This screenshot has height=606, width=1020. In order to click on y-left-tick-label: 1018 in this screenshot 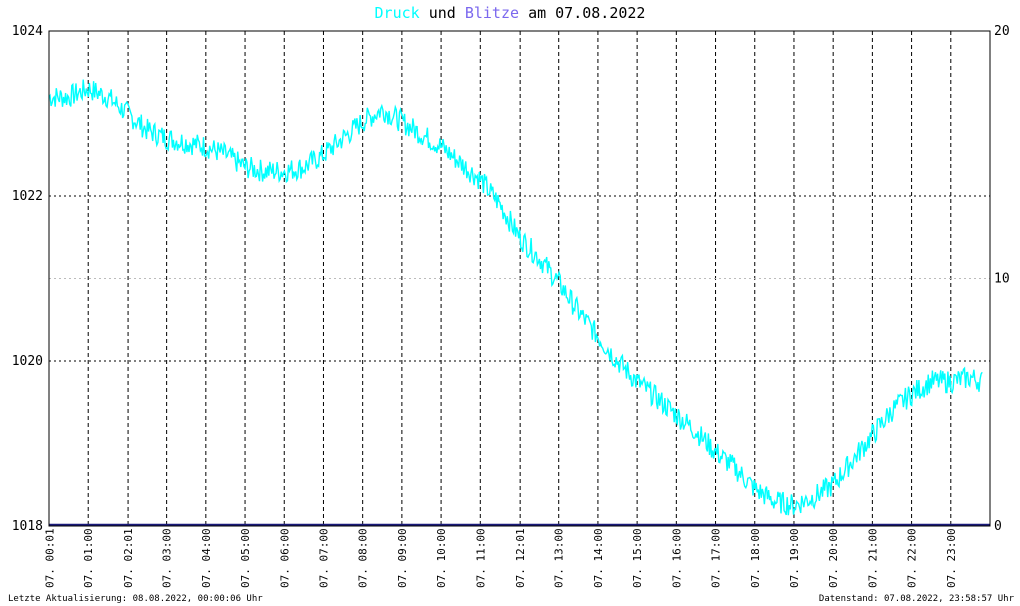, I will do `click(27, 526)`.